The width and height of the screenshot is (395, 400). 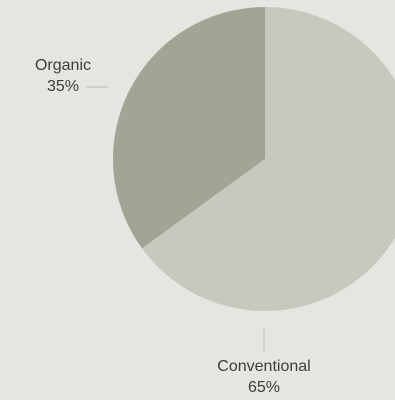 What do you see at coordinates (63, 86) in the screenshot?
I see `slice-value-organic: 35%` at bounding box center [63, 86].